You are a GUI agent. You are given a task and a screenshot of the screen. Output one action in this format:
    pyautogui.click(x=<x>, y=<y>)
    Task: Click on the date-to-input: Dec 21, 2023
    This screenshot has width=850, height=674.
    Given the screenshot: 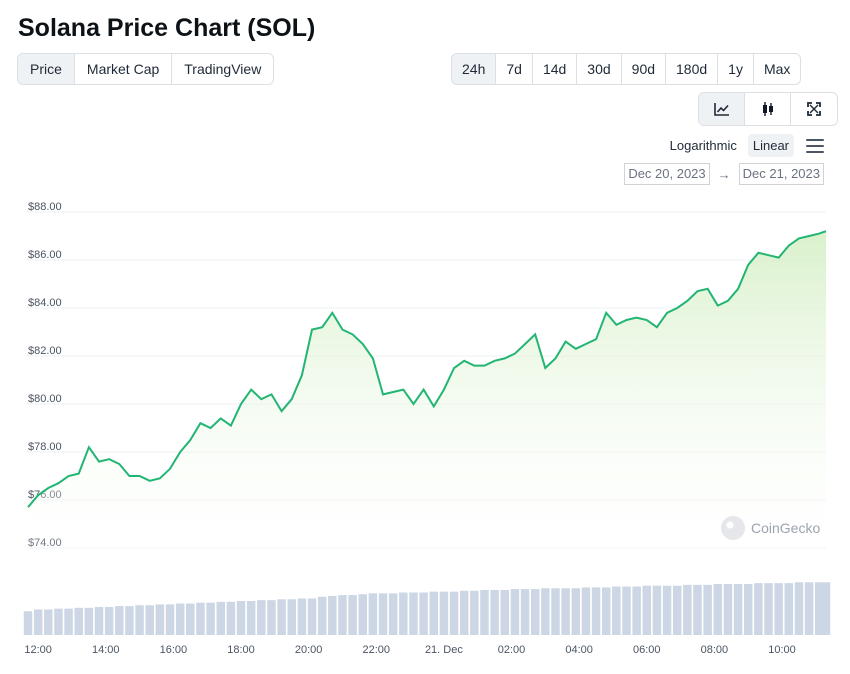 What is the action you would take?
    pyautogui.click(x=781, y=174)
    